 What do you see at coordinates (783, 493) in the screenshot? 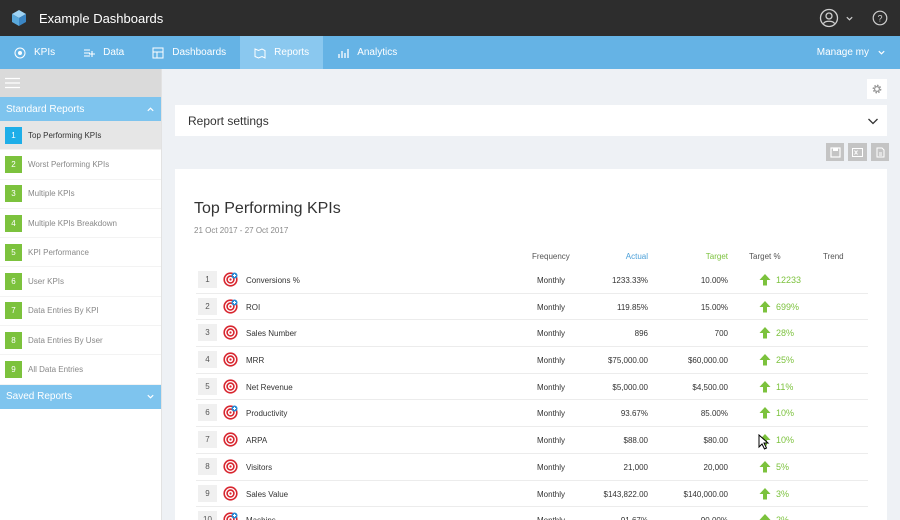
I see `kpi-target-pct: 3%` at bounding box center [783, 493].